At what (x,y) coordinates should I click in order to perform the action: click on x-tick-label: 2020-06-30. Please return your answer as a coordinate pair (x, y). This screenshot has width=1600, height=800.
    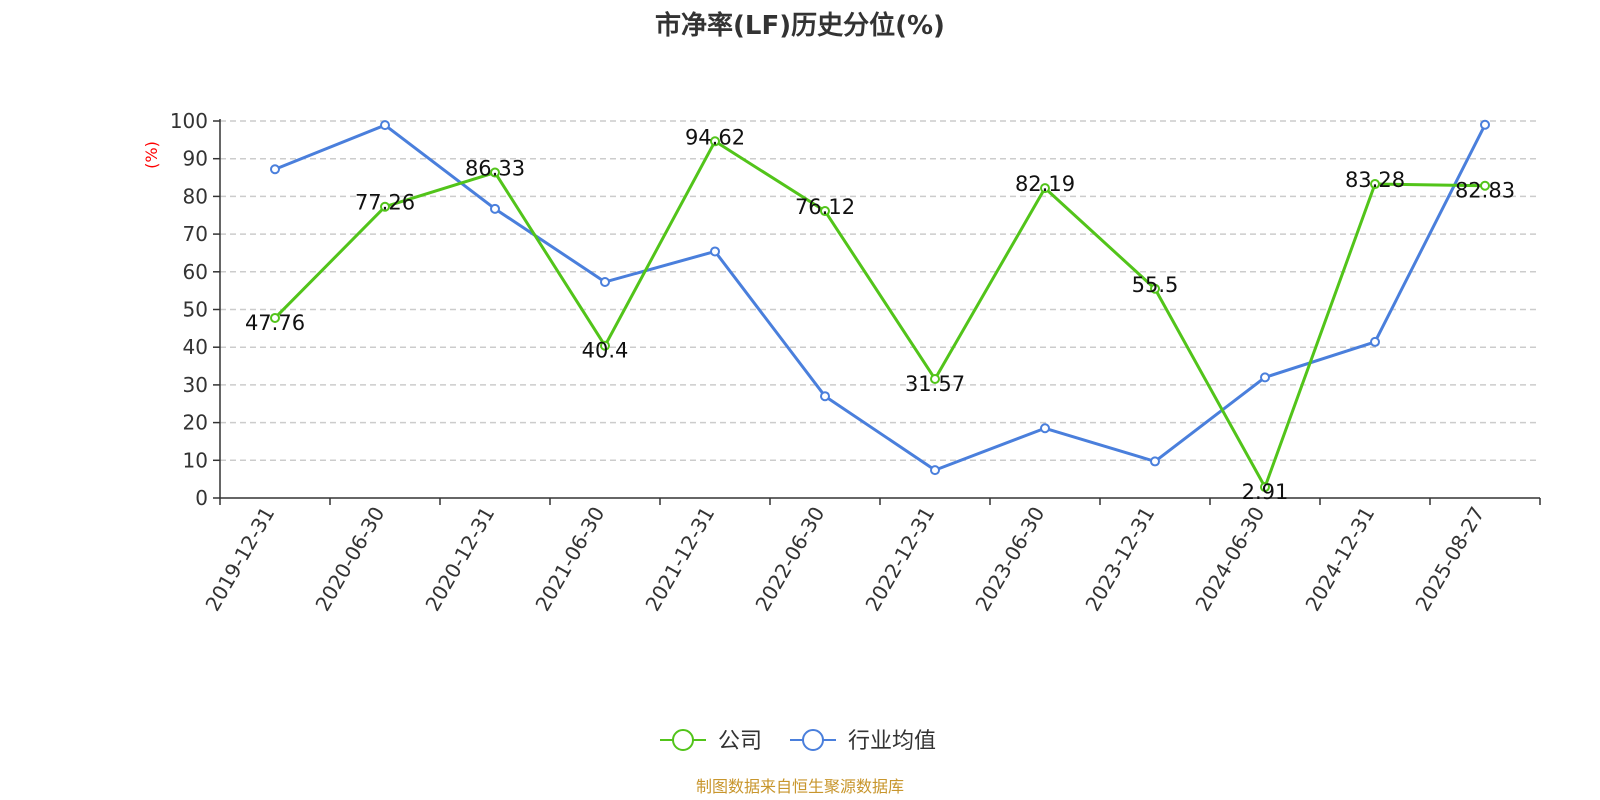
    Looking at the image, I should click on (349, 559).